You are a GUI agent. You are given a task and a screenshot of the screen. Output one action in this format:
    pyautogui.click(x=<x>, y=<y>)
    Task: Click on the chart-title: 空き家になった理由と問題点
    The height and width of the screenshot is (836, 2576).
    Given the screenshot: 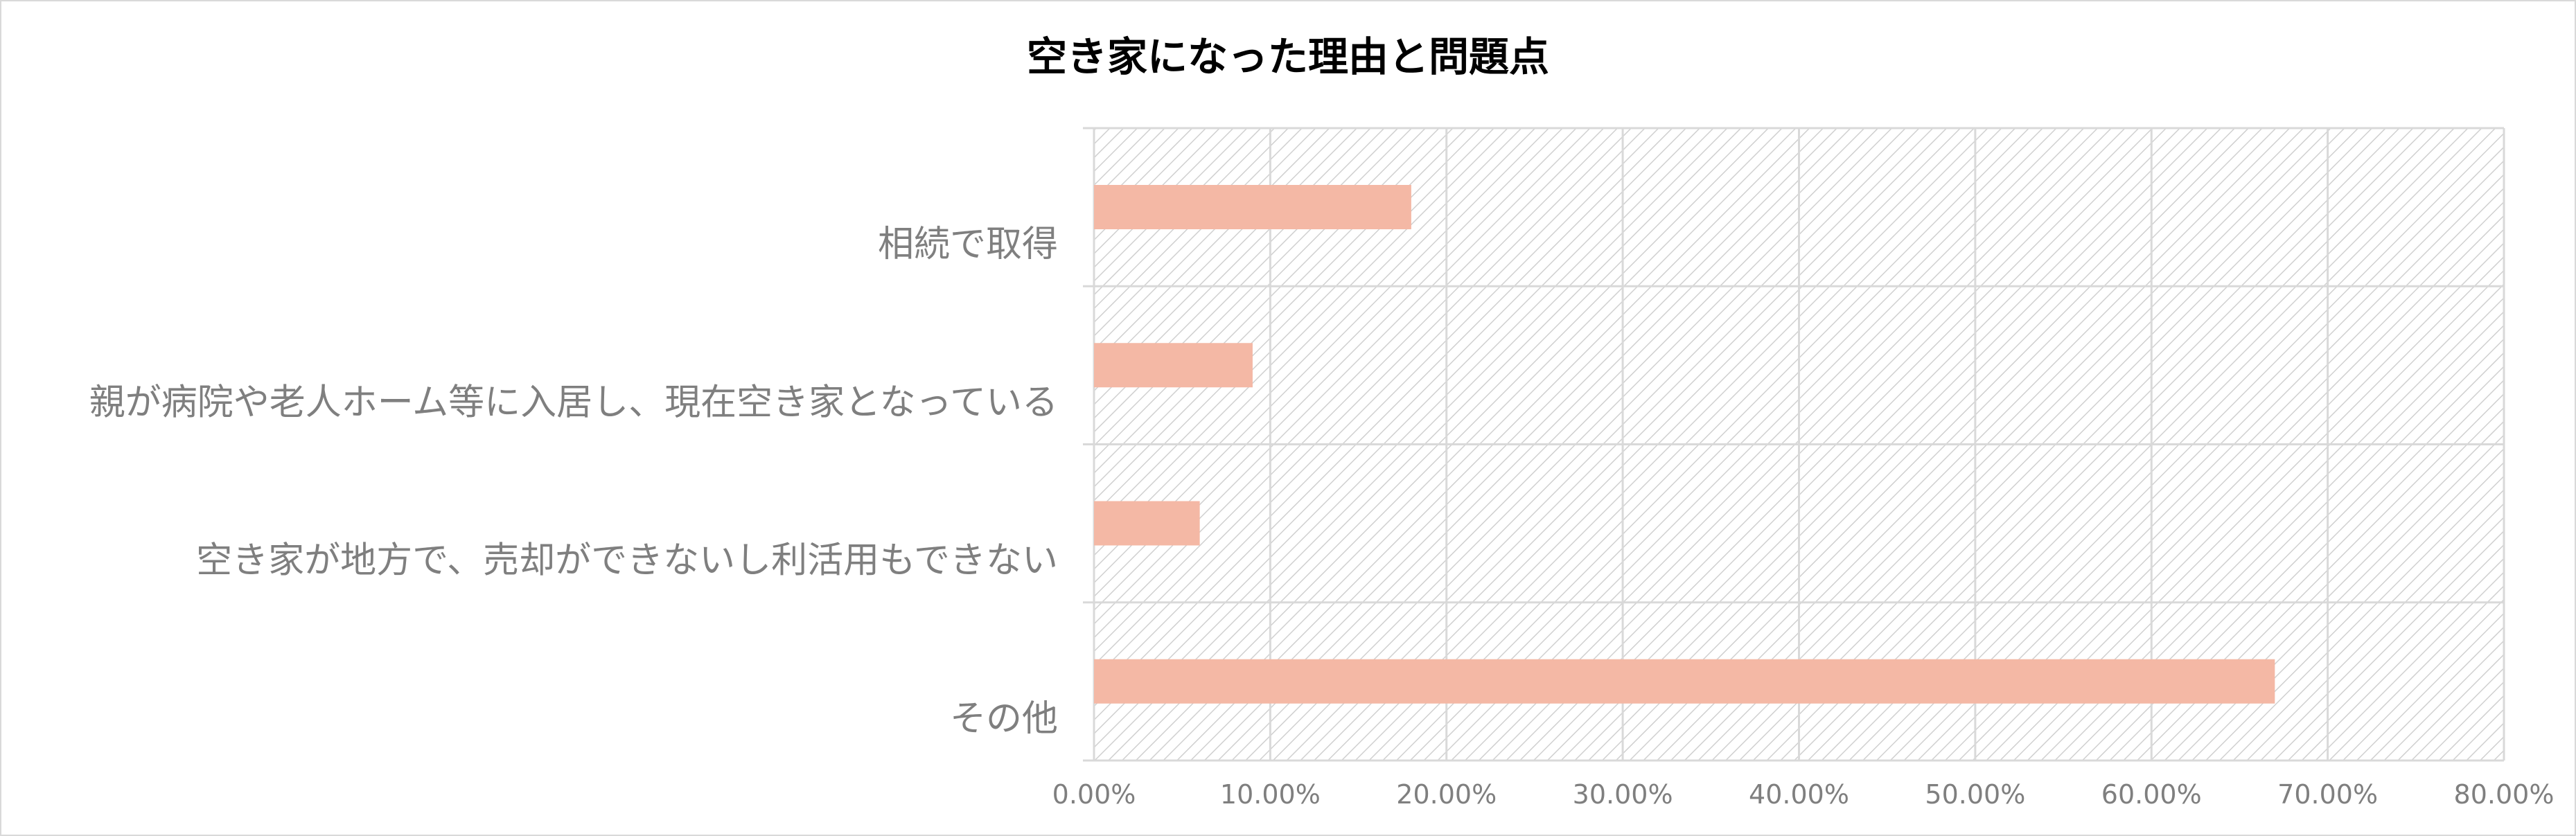 What is the action you would take?
    pyautogui.click(x=1288, y=57)
    